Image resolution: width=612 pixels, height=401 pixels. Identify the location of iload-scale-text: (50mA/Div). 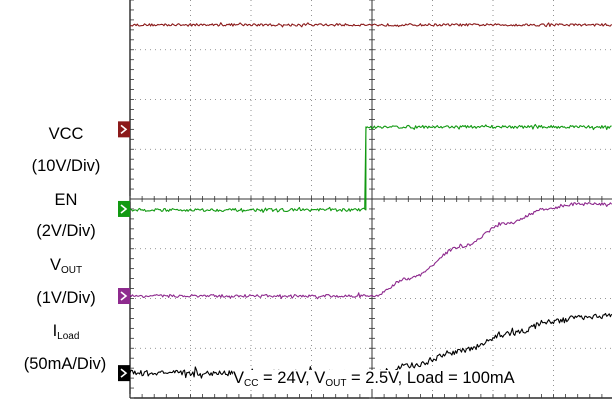
(65, 364).